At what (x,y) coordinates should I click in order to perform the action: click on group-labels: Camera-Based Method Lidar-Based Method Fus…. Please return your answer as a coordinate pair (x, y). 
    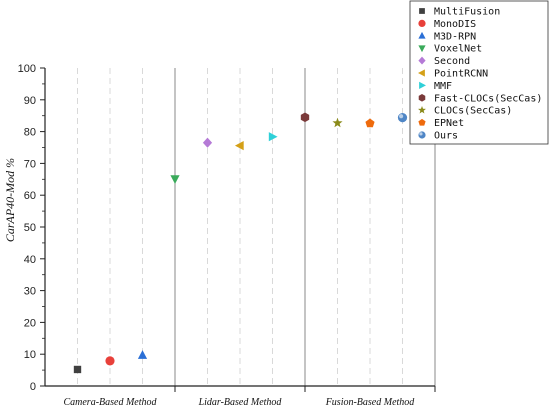
    Looking at the image, I should click on (239, 402).